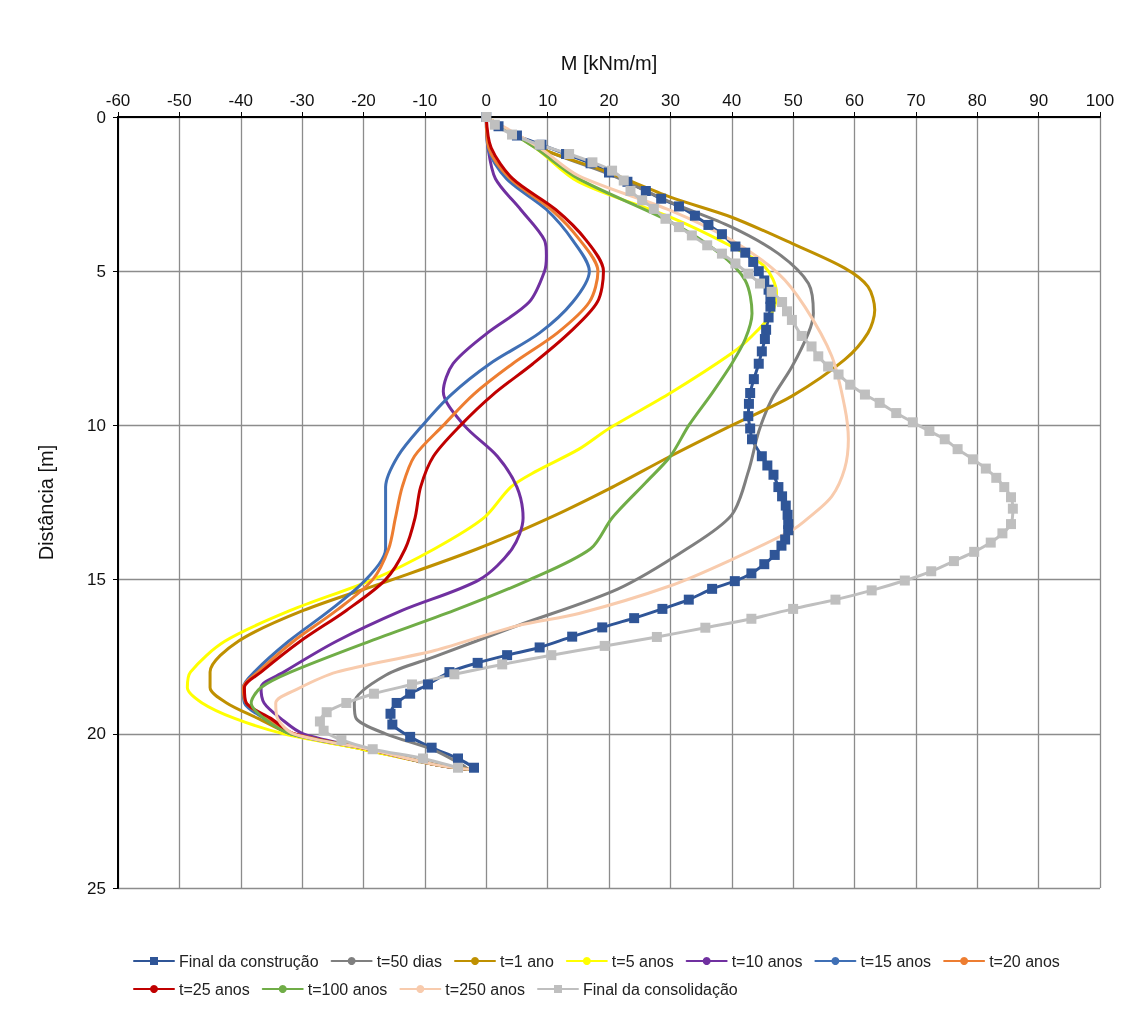 The height and width of the screenshot is (1014, 1141). What do you see at coordinates (409, 961) in the screenshot?
I see `legend-label: t=50 dias` at bounding box center [409, 961].